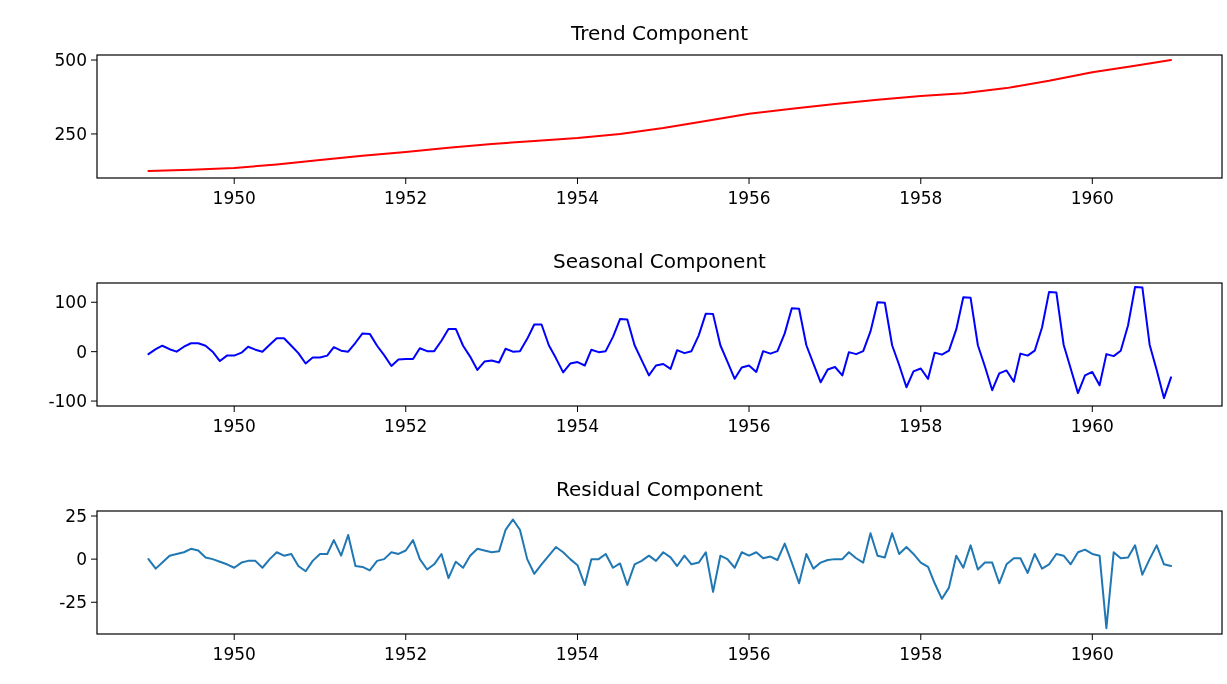 This screenshot has width=1227, height=684. I want to click on y-tick-label: -100, so click(67, 401).